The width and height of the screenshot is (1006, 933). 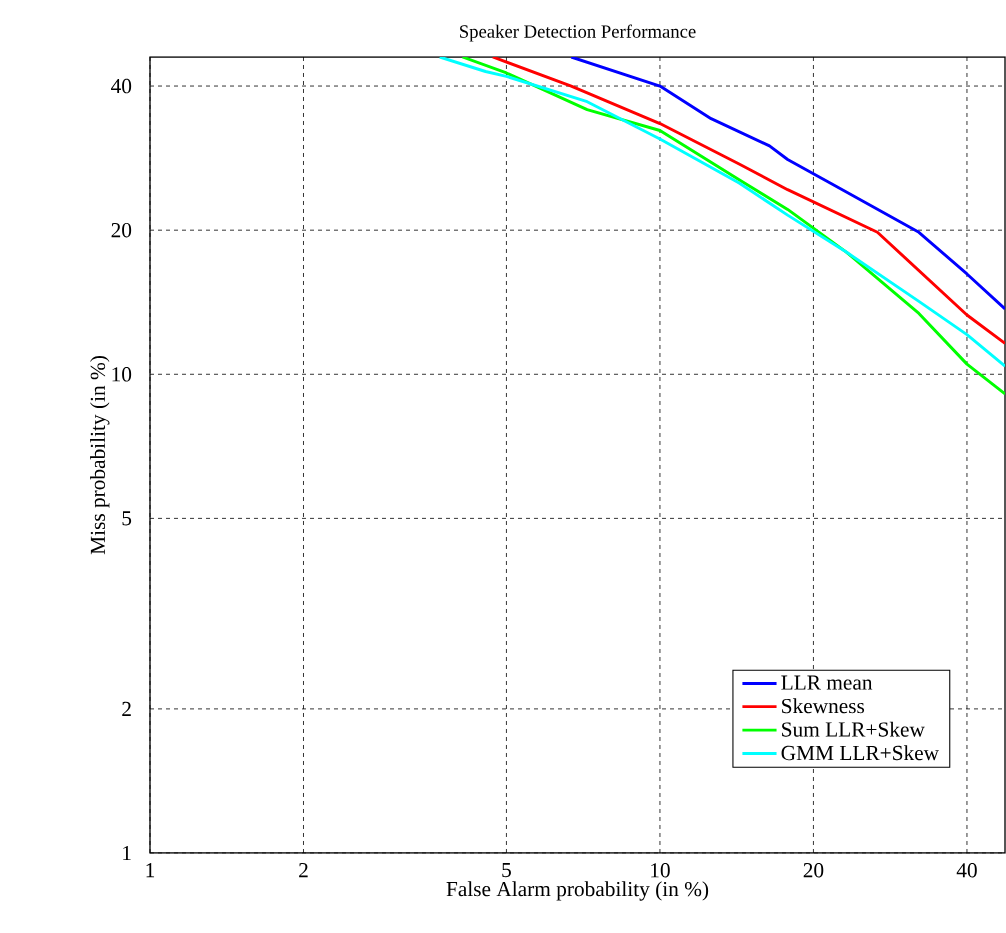 What do you see at coordinates (506, 870) in the screenshot?
I see `x-tick-label: 5` at bounding box center [506, 870].